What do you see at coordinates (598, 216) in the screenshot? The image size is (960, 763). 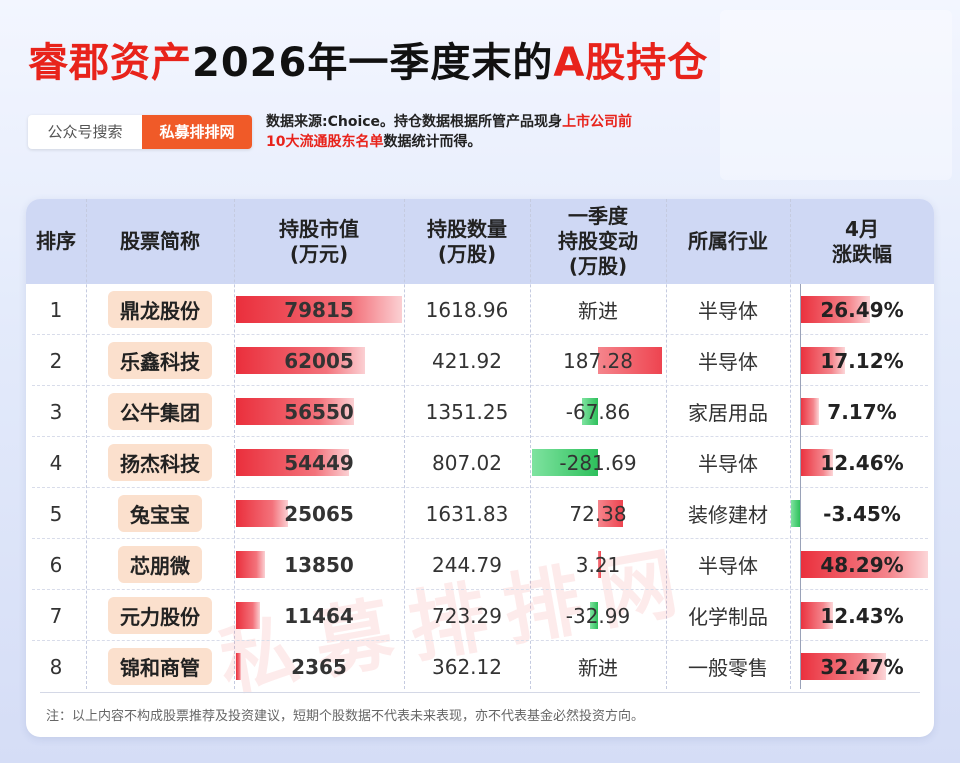 I see `header-chg-line1: 一季度` at bounding box center [598, 216].